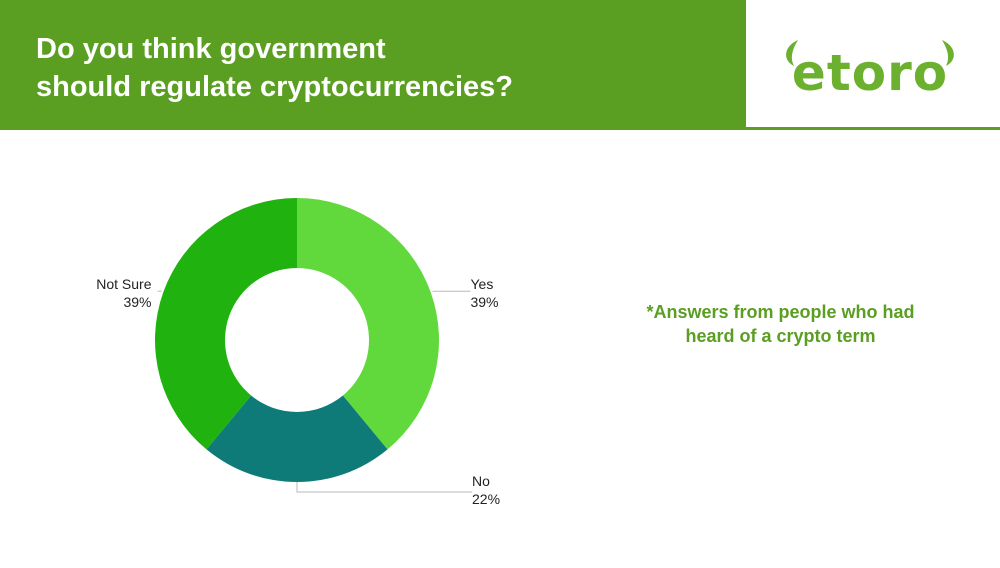 Image resolution: width=1000 pixels, height=568 pixels. What do you see at coordinates (275, 87) in the screenshot?
I see `title-line-2: should regulate cryptocurrencies?` at bounding box center [275, 87].